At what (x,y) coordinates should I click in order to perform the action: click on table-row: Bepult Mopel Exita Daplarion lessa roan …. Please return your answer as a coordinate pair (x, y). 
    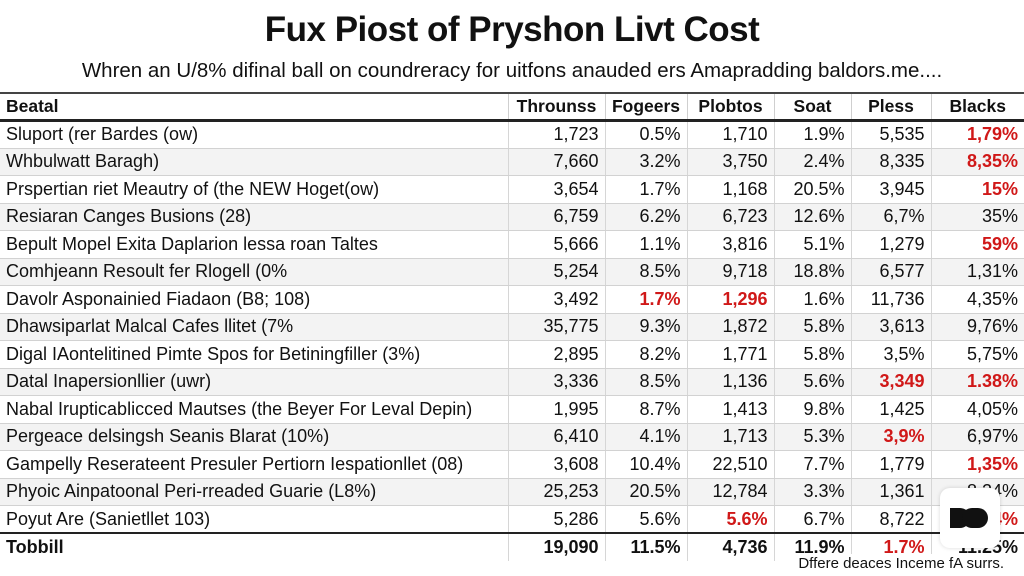
    Looking at the image, I should click on (512, 244).